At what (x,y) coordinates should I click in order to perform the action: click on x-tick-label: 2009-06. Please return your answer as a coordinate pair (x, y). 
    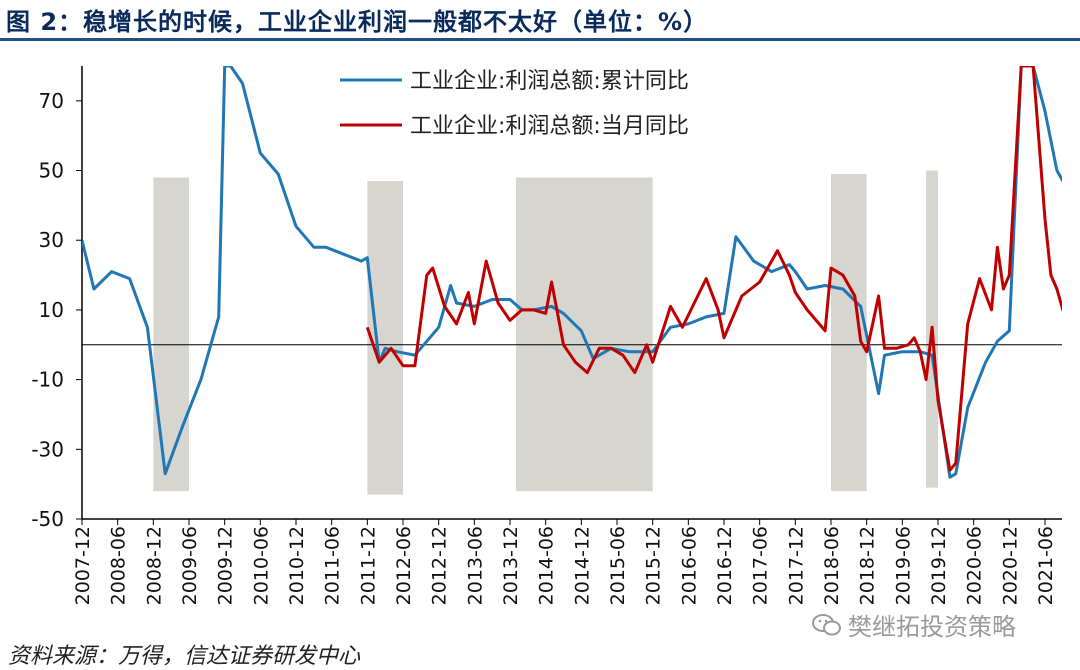
    Looking at the image, I should click on (190, 565).